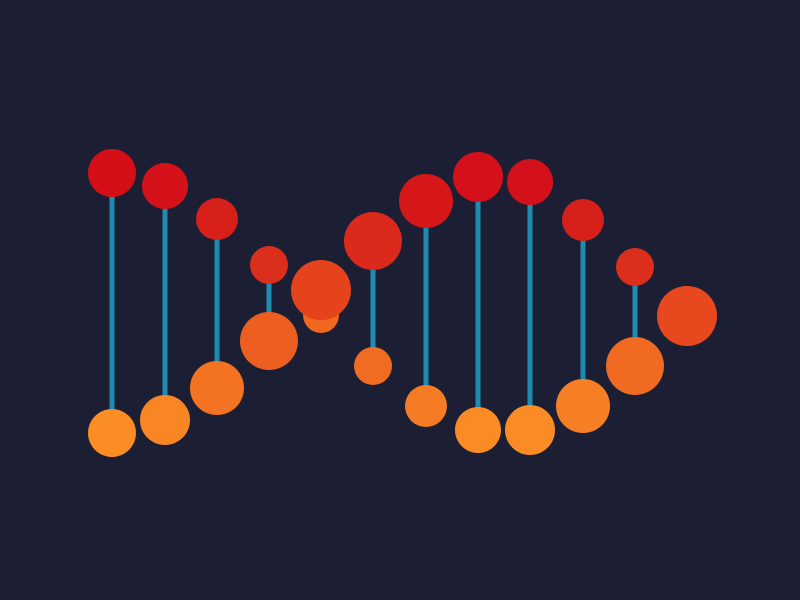  Describe the element at coordinates (504, 303) in the screenshot. I see `helix-nodes-front` at that location.